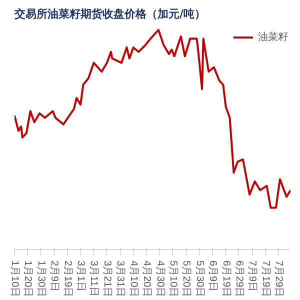  Describe the element at coordinates (80, 276) in the screenshot. I see `x-tick-label: 3月1日` at that location.